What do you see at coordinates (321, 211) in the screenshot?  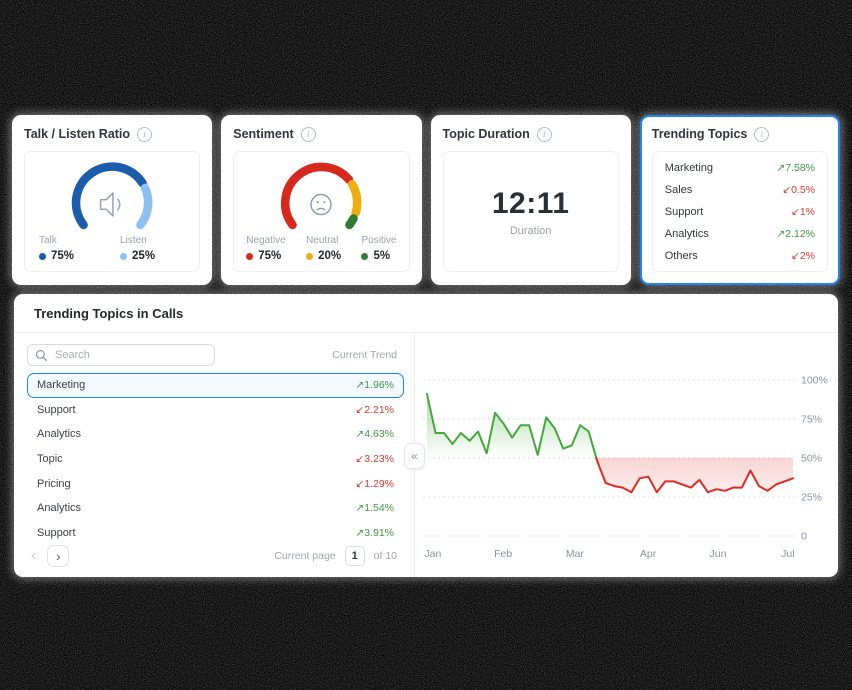 I see `card-body: Negative 75% Neutral 20% Positive` at bounding box center [321, 211].